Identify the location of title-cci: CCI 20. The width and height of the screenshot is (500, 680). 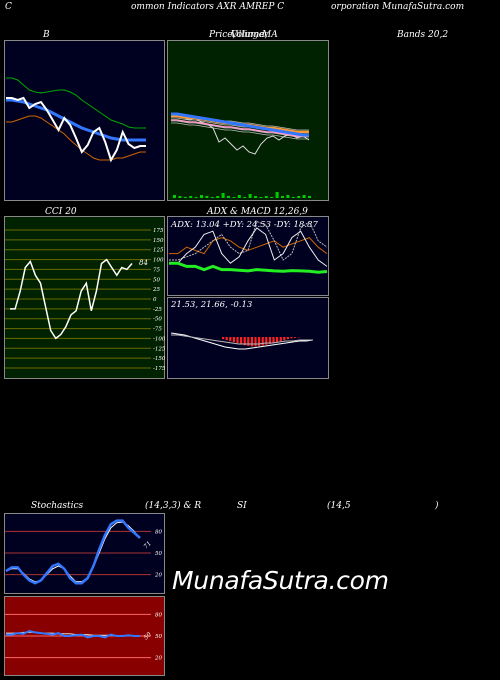
(61, 212).